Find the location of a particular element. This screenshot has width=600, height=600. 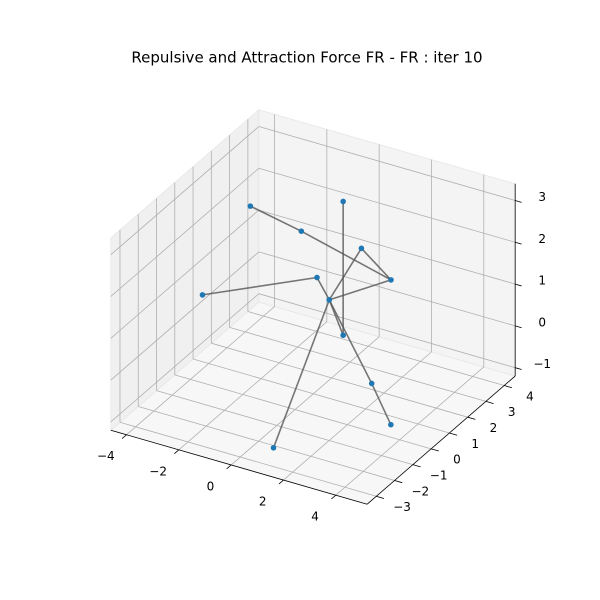

x-tick-label: 2 is located at coordinates (263, 501).